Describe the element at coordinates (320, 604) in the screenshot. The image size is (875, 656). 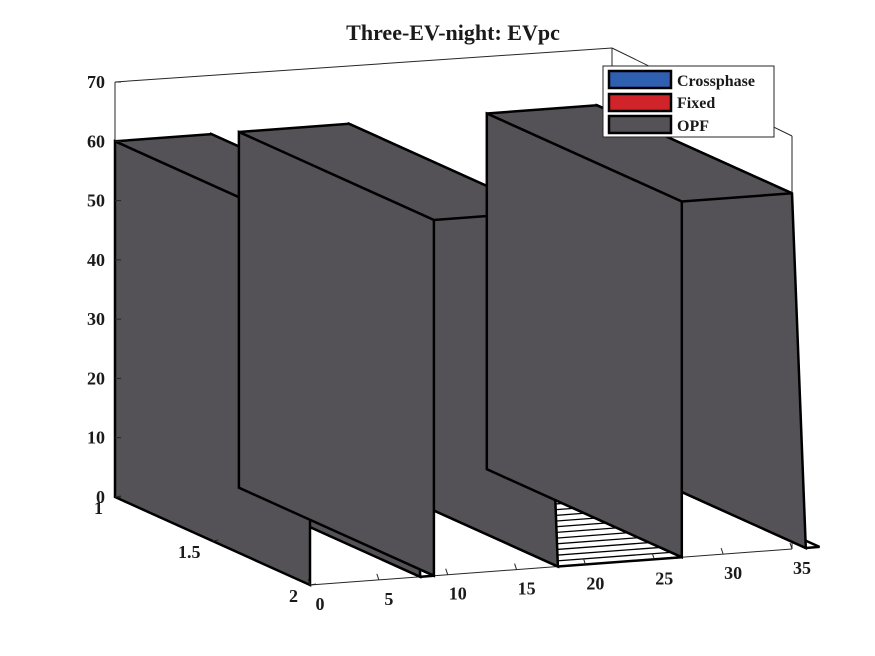
I see `x-tick-label: 0` at that location.